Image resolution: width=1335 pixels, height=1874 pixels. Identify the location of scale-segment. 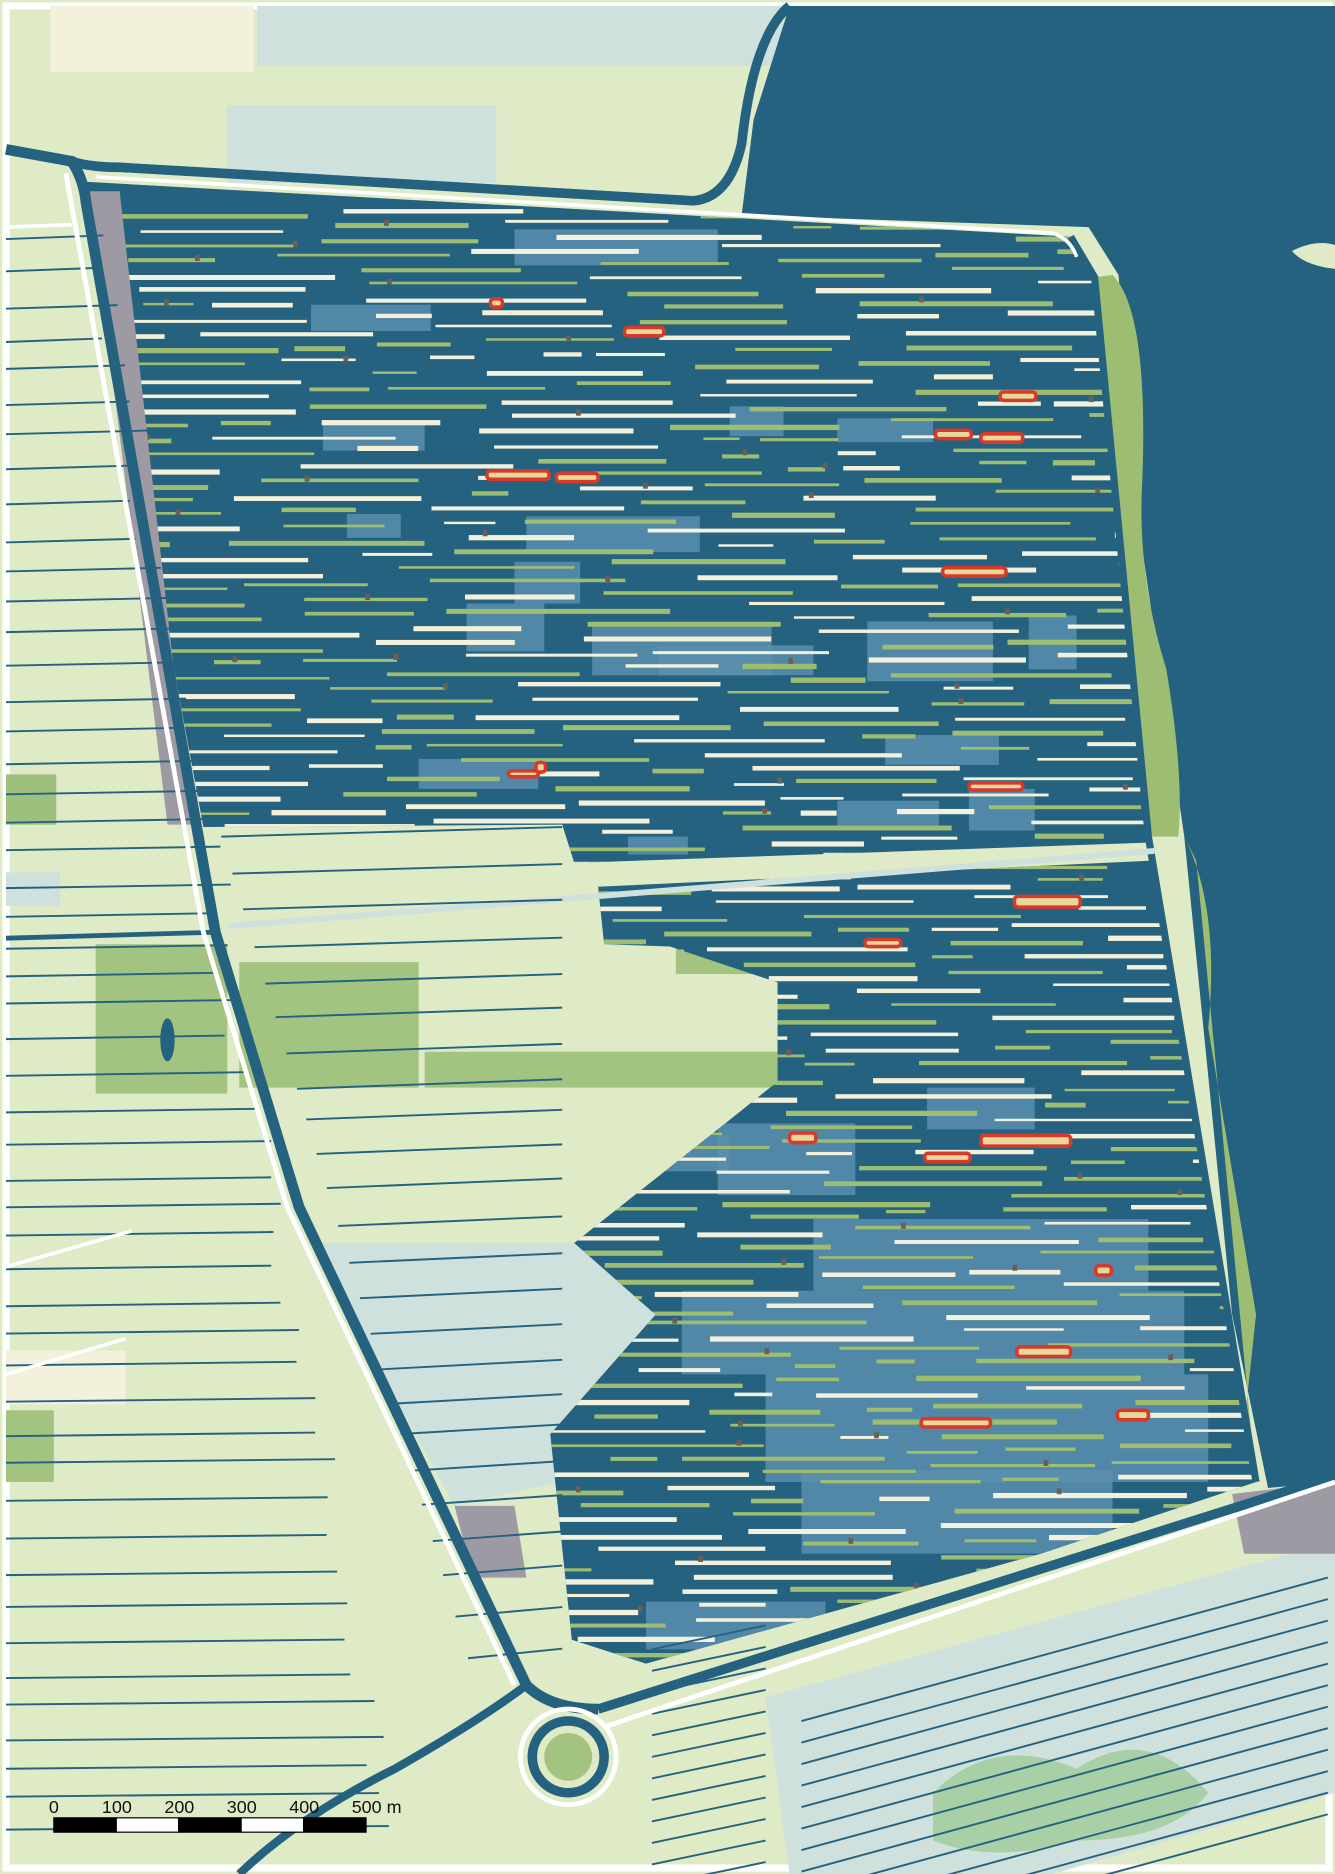
(210, 1825).